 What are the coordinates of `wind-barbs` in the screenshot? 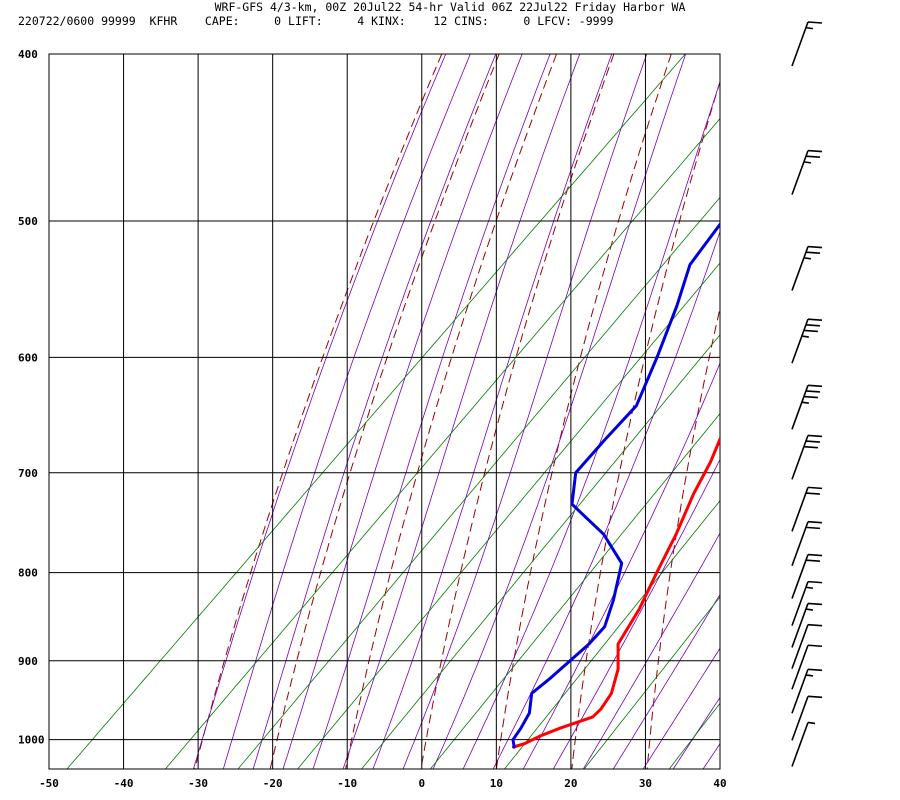 It's located at (807, 394).